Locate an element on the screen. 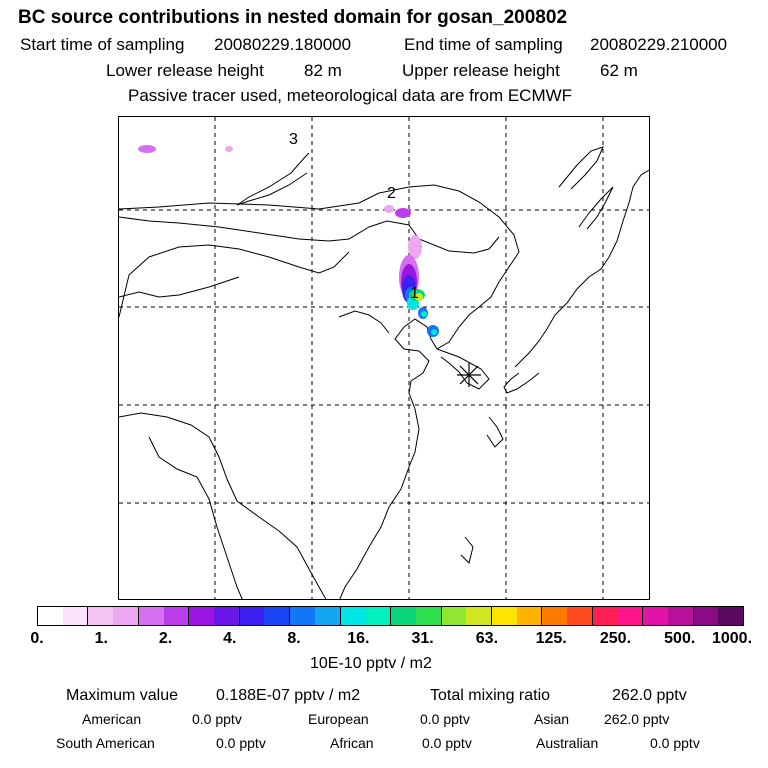 The image size is (768, 768). region-value-african: 0.0 pptv is located at coordinates (447, 743).